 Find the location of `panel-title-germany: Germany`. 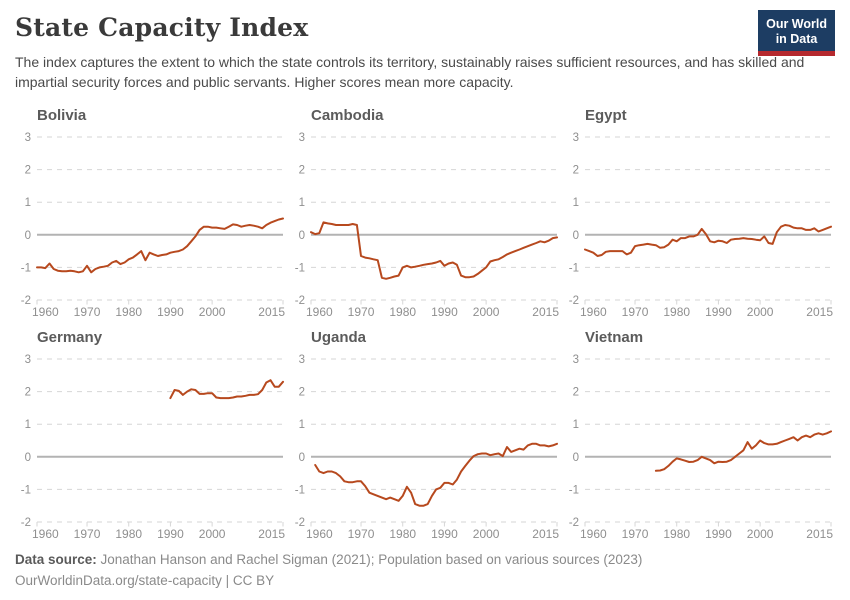

panel-title-germany: Germany is located at coordinates (70, 337).